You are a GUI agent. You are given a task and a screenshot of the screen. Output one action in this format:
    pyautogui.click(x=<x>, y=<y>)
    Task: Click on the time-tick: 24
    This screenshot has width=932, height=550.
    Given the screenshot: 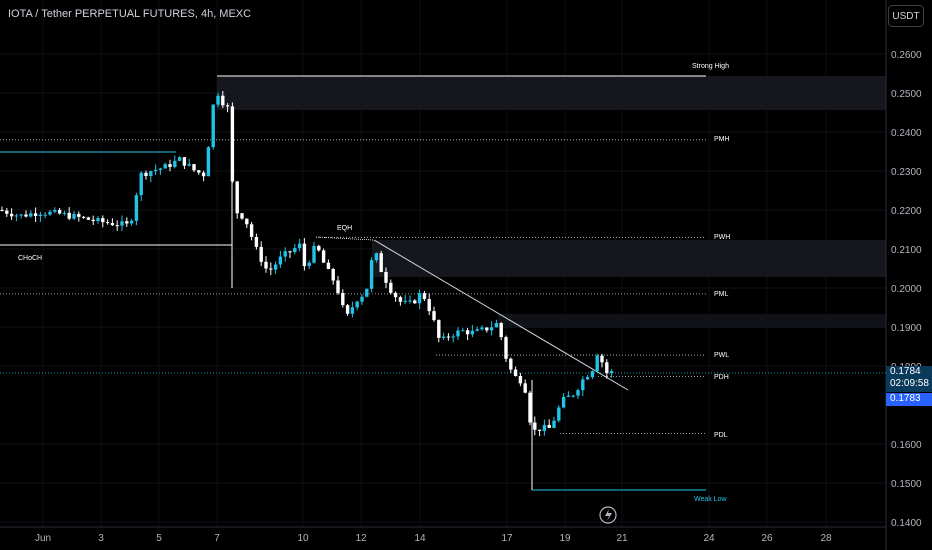 What is the action you would take?
    pyautogui.click(x=709, y=538)
    